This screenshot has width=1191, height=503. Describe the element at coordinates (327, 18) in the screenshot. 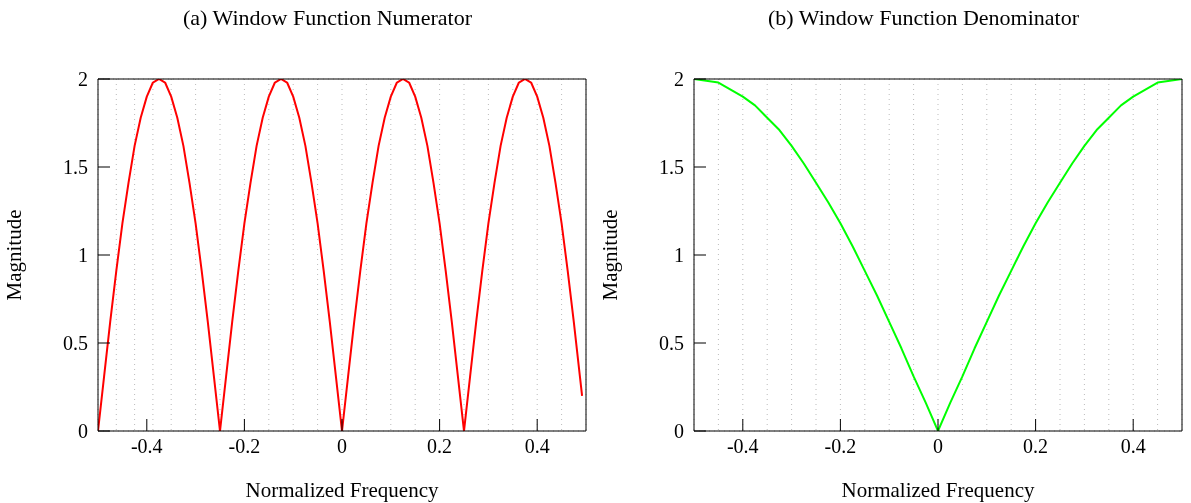

I see `chart-title: (a) Window Function Numerator` at that location.